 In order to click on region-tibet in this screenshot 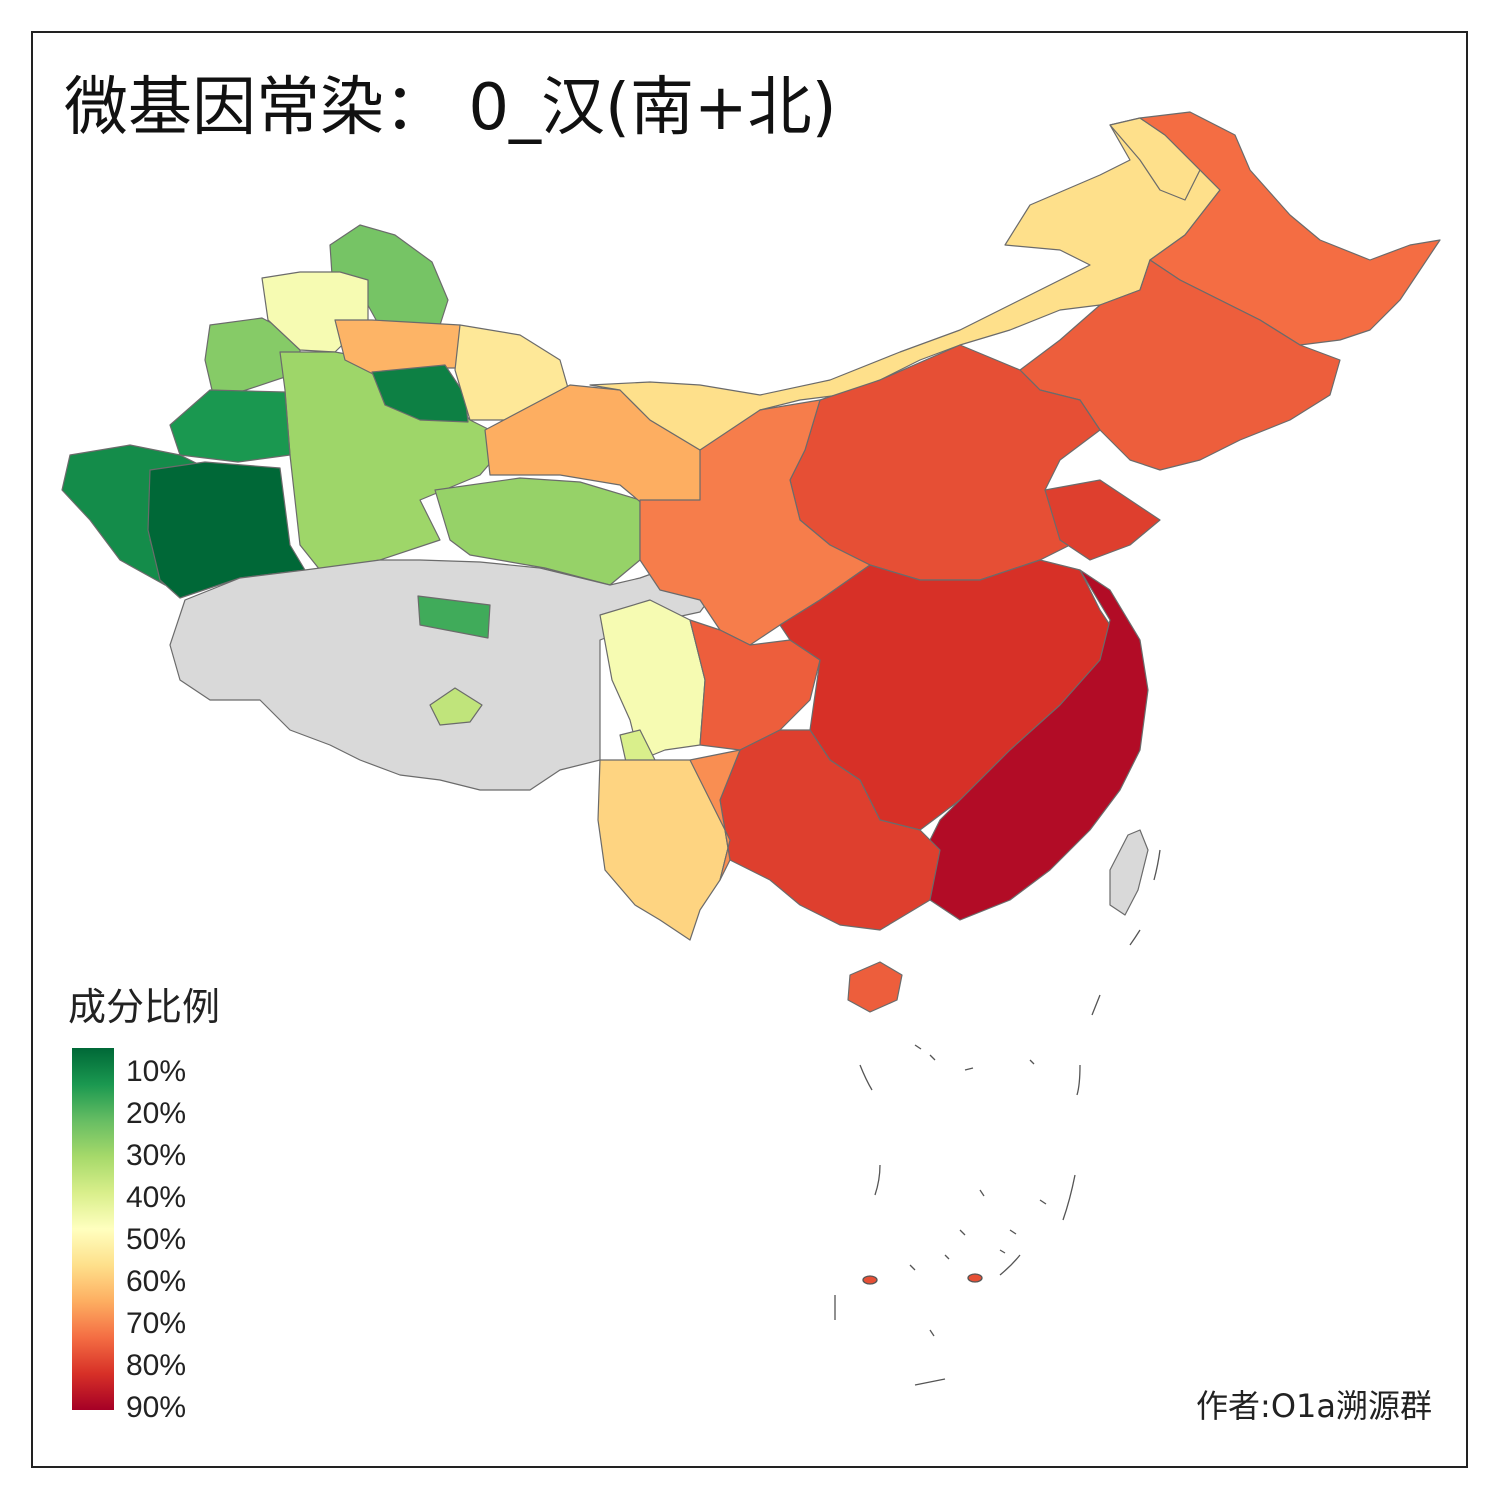, I will do `click(445, 675)`.